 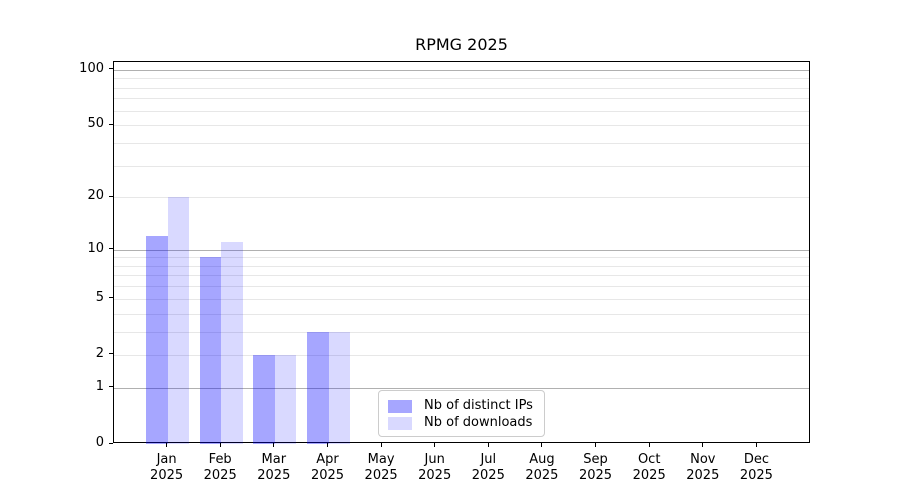 I want to click on legend-item-distinct-ips: Nb of distinct IPs, so click(x=462, y=406).